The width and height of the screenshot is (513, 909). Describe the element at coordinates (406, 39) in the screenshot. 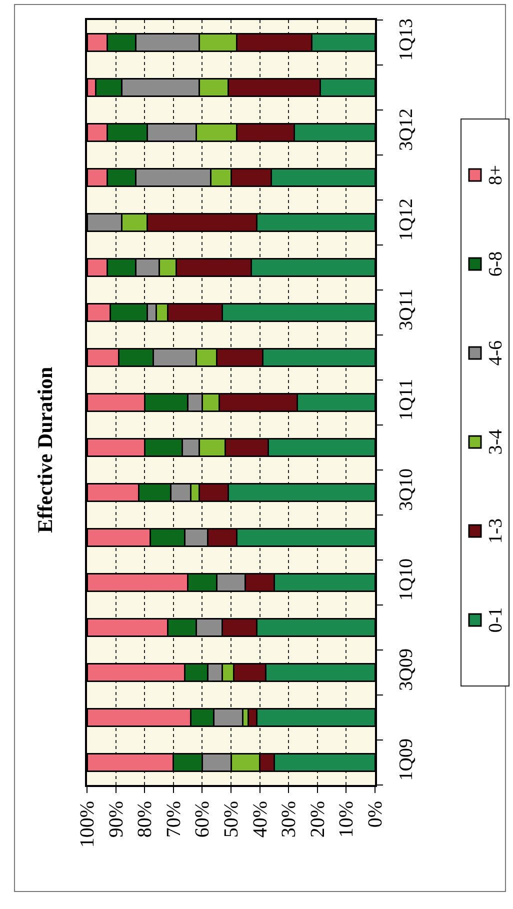

I see `y-tick-label: 1Q13` at that location.